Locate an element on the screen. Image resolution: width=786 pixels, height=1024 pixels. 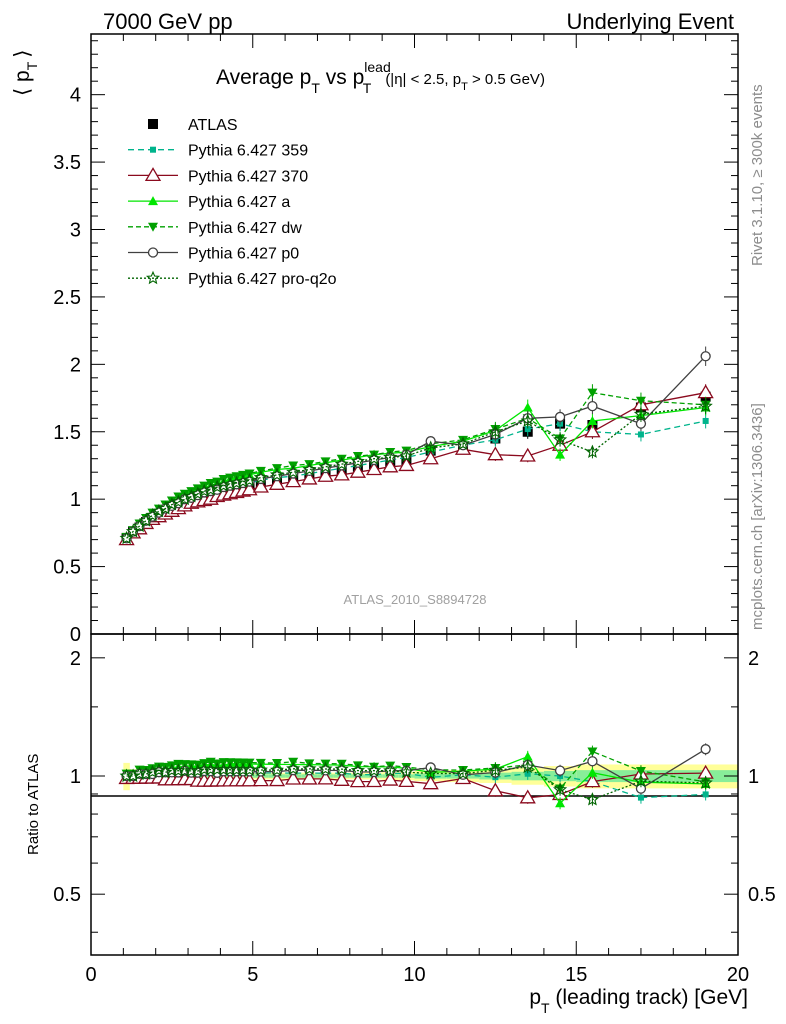
pythia-p0-point is located at coordinates (560, 417).